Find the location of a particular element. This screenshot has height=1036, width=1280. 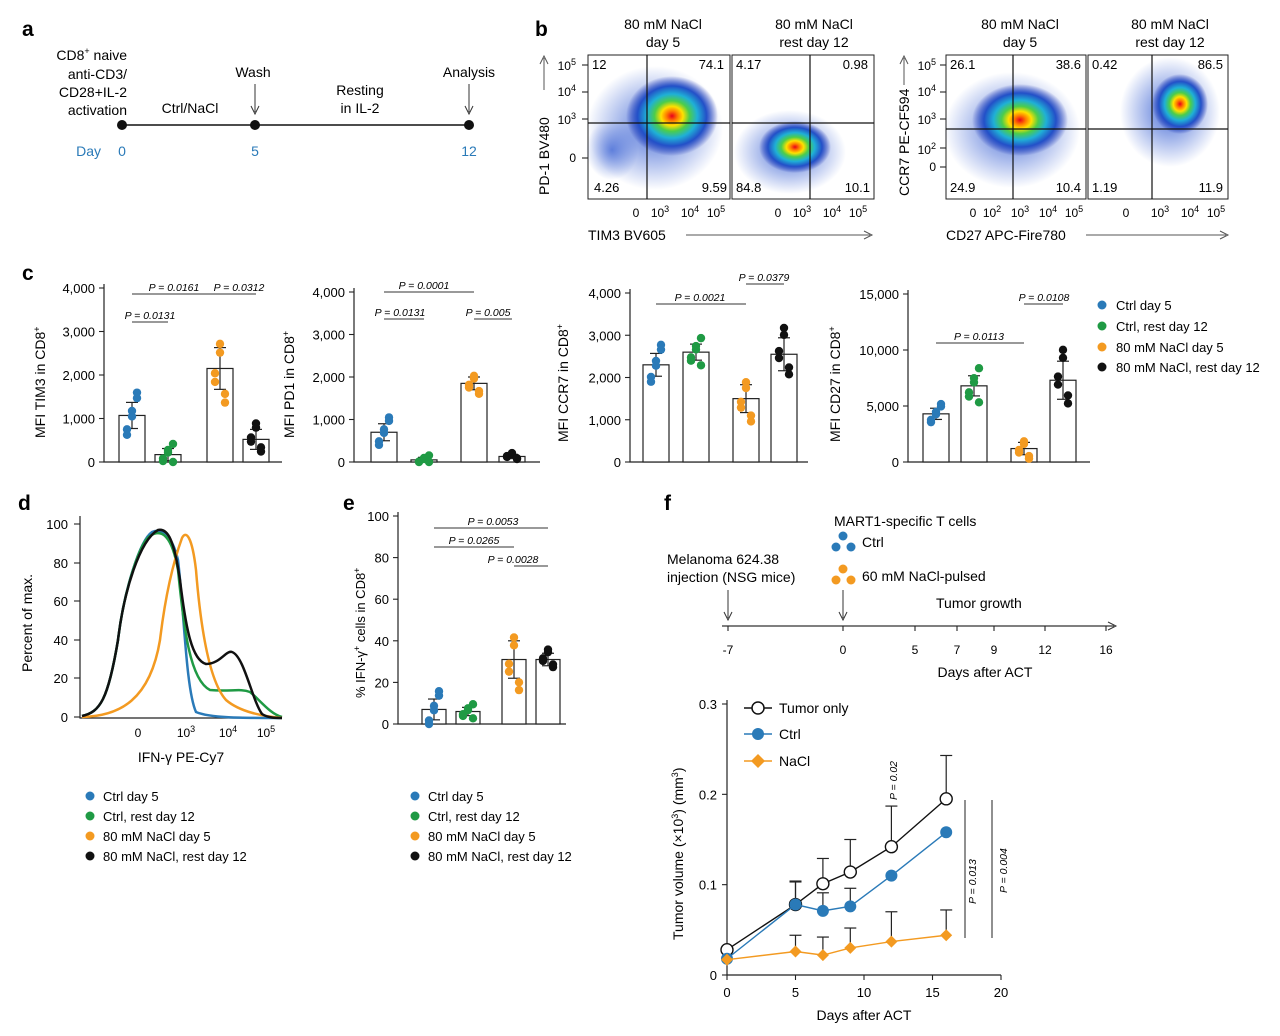

x-tick-label: 10 is located at coordinates (864, 992).